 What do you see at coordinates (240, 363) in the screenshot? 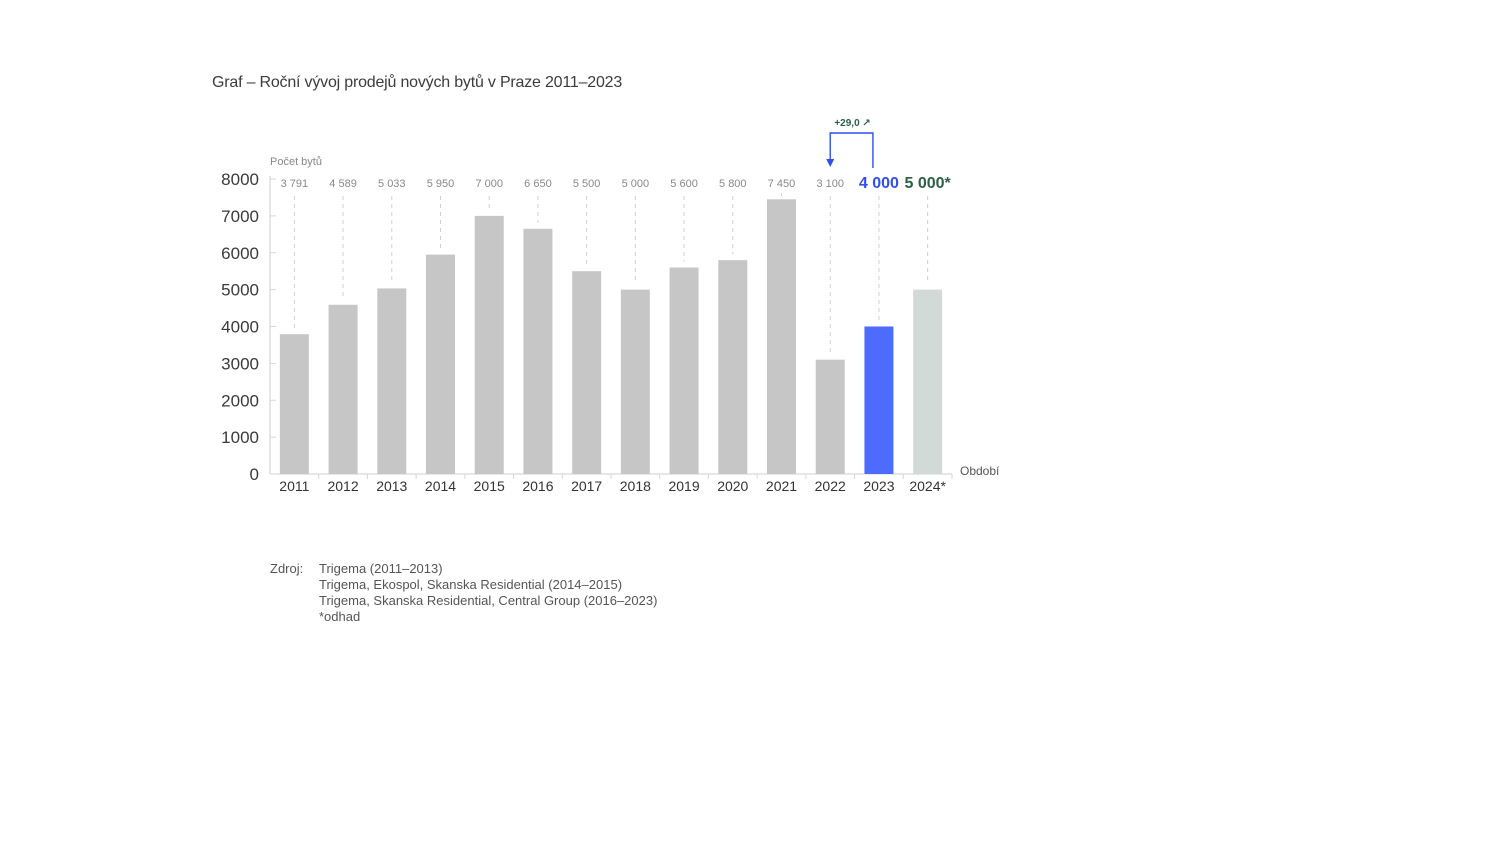
I see `y-tick-label: 3000` at bounding box center [240, 363].